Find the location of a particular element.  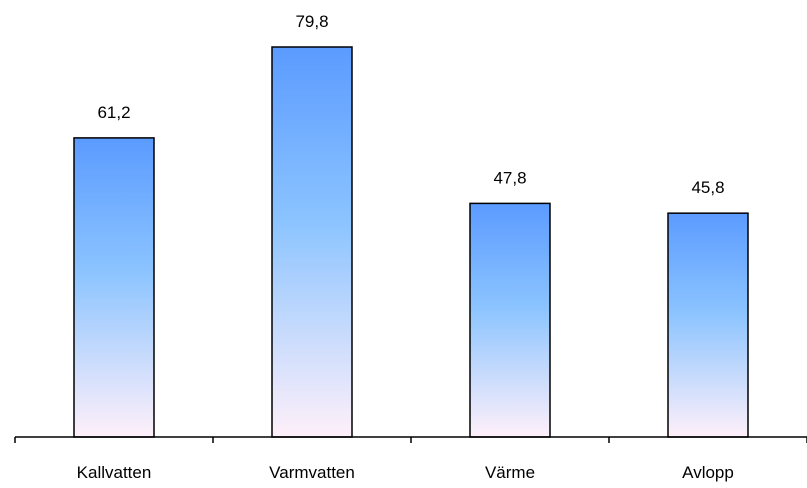

tick-label-varmvatten: Varmvatten is located at coordinates (312, 472).